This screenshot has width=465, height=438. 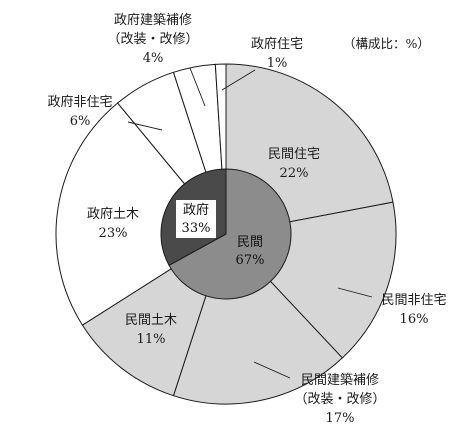 What do you see at coordinates (113, 214) in the screenshot?
I see `outer-label-5-line-1: 政府土木` at bounding box center [113, 214].